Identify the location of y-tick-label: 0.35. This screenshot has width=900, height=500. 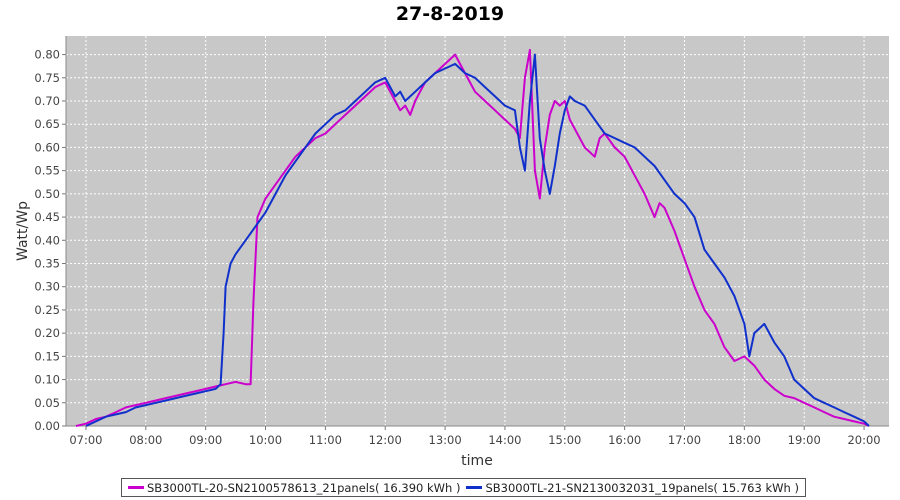
(47, 264).